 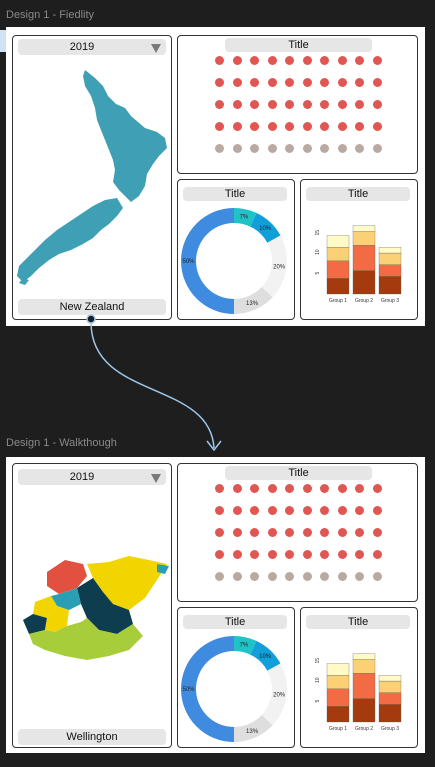 I want to click on donut-data-label: 10%, so click(x=265, y=657).